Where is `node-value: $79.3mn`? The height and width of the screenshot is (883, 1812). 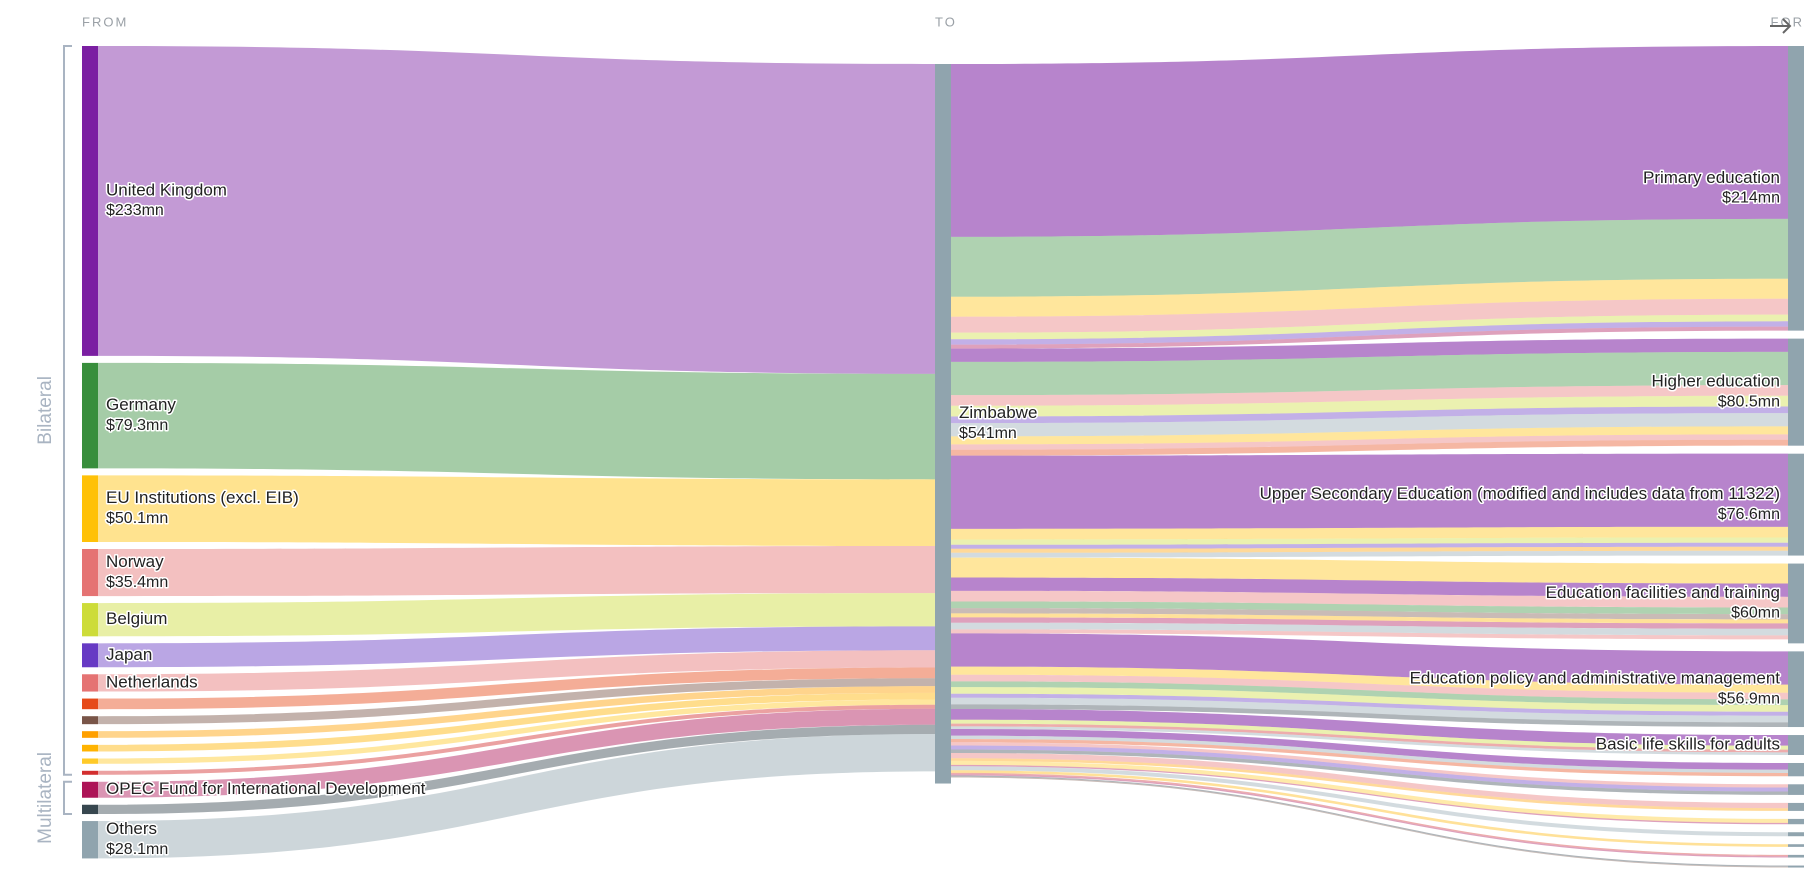
node-value: $79.3mn is located at coordinates (137, 425).